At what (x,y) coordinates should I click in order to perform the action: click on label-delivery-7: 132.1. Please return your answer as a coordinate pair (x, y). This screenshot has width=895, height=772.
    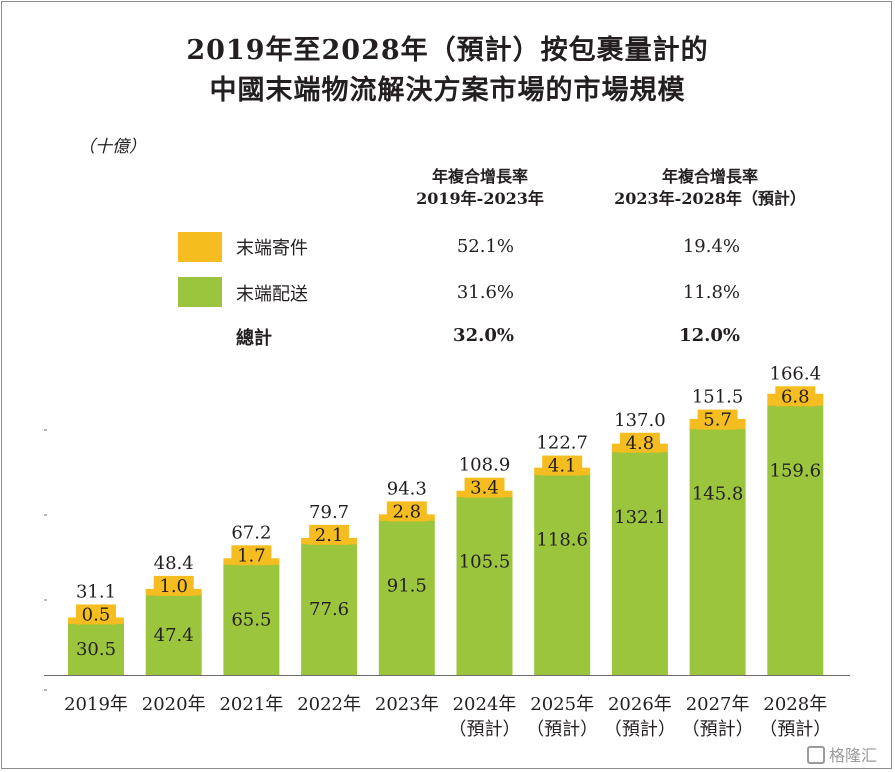
    Looking at the image, I should click on (640, 517).